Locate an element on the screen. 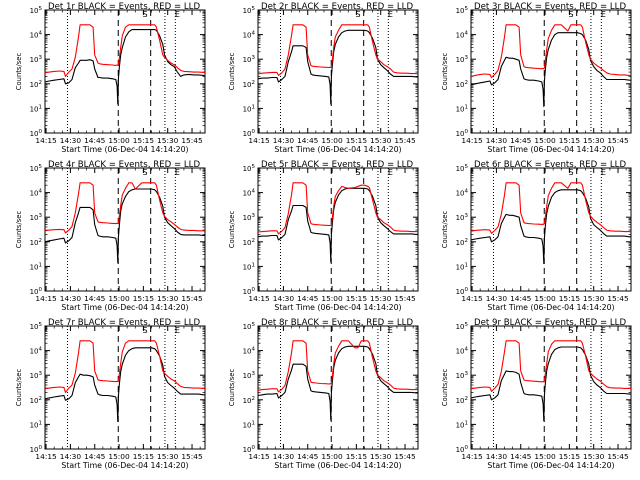 This screenshot has height=480, width=640. panel-title: Det 8r BLACK = Events, RED = LLD is located at coordinates (337, 323).